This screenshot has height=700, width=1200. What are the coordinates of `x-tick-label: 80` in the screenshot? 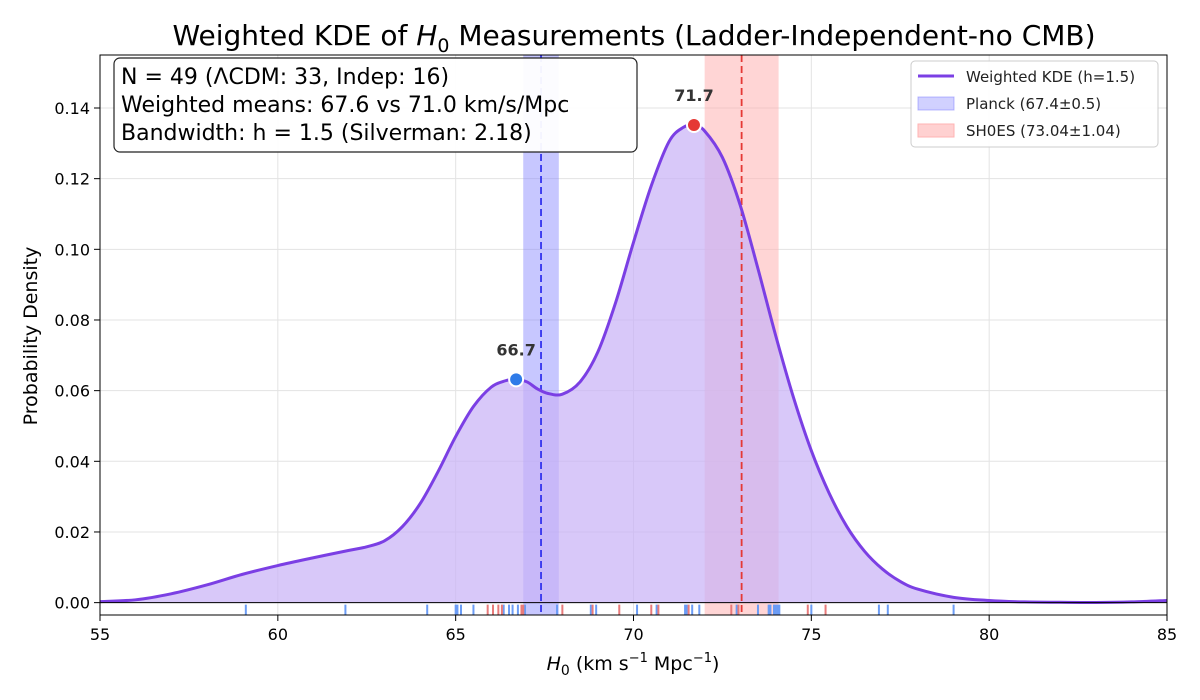 It's located at (989, 634).